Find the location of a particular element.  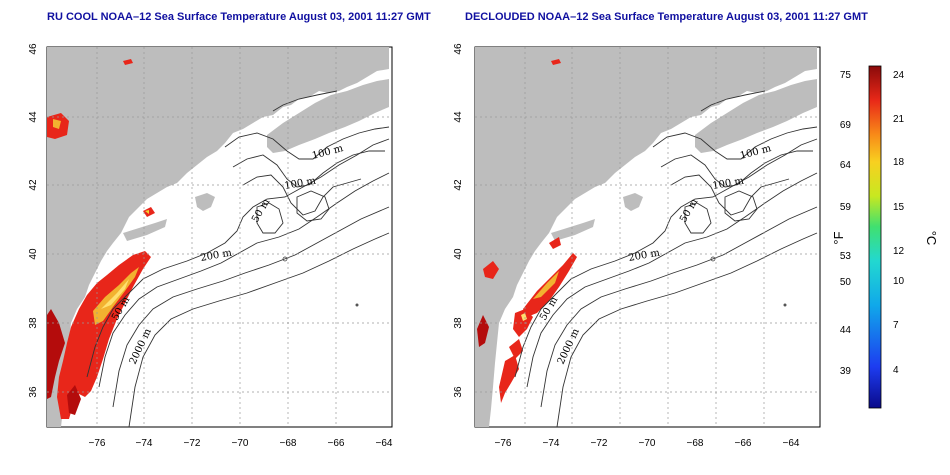

right-x-tick: −64 is located at coordinates (791, 443).